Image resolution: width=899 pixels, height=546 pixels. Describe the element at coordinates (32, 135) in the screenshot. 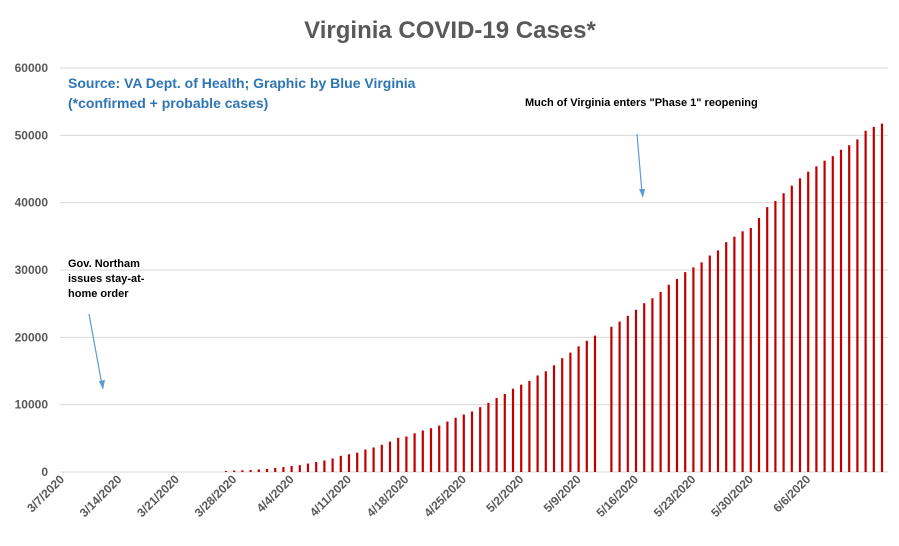

I see `y-tick-label: 50000` at that location.